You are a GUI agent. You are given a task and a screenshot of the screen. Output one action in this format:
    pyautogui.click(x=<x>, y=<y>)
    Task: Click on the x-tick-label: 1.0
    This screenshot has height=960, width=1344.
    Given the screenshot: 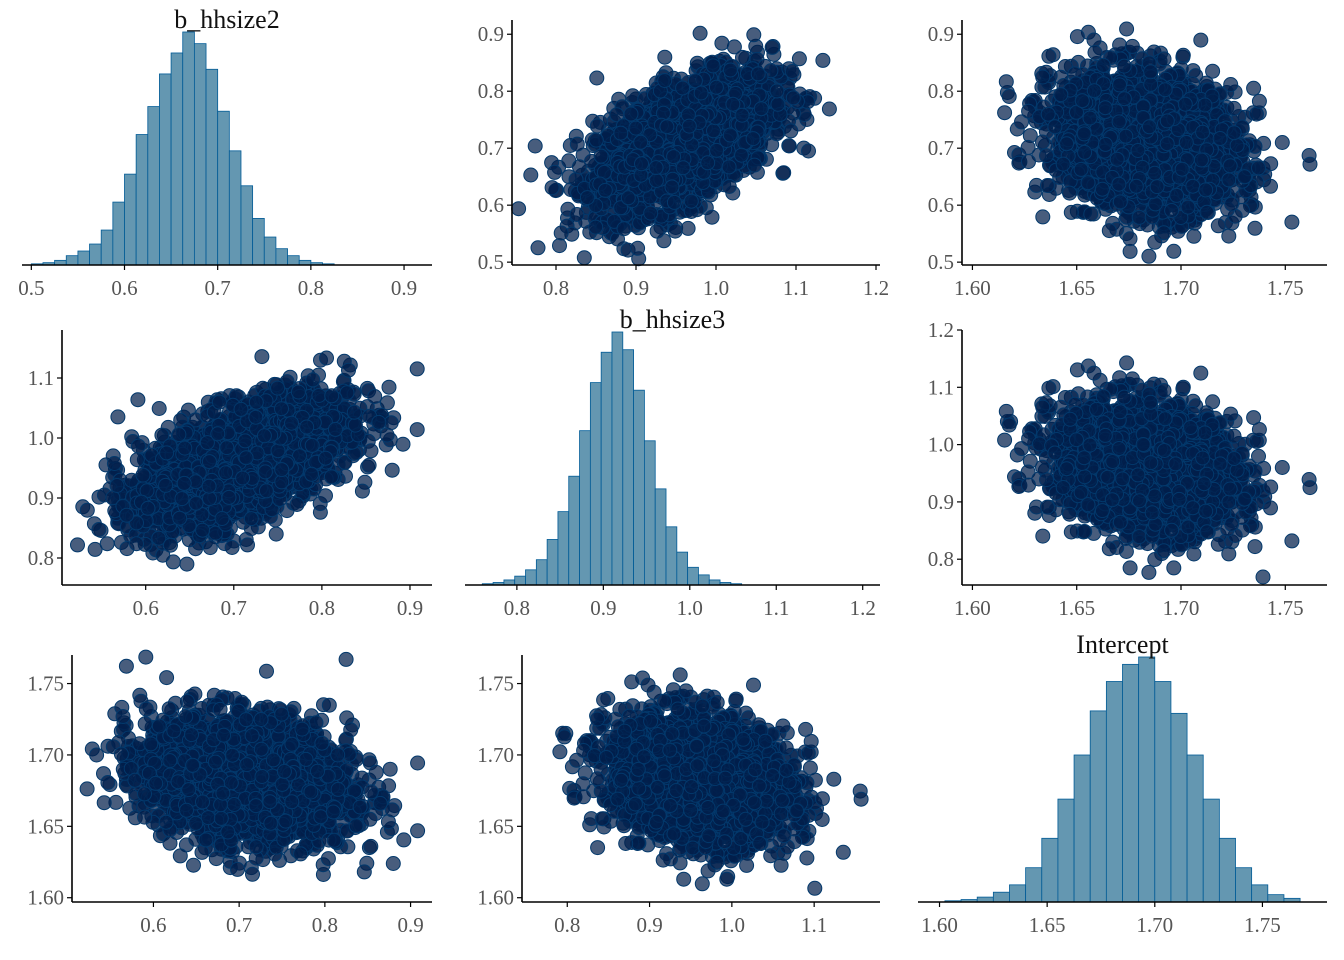 What is the action you would take?
    pyautogui.click(x=716, y=288)
    